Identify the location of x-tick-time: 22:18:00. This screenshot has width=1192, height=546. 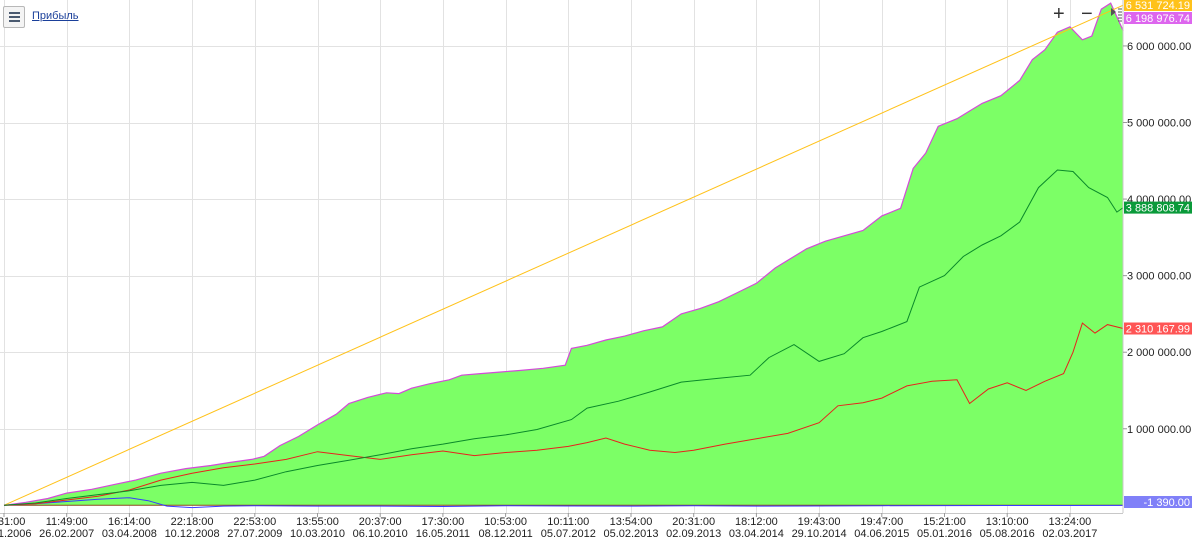
(192, 522).